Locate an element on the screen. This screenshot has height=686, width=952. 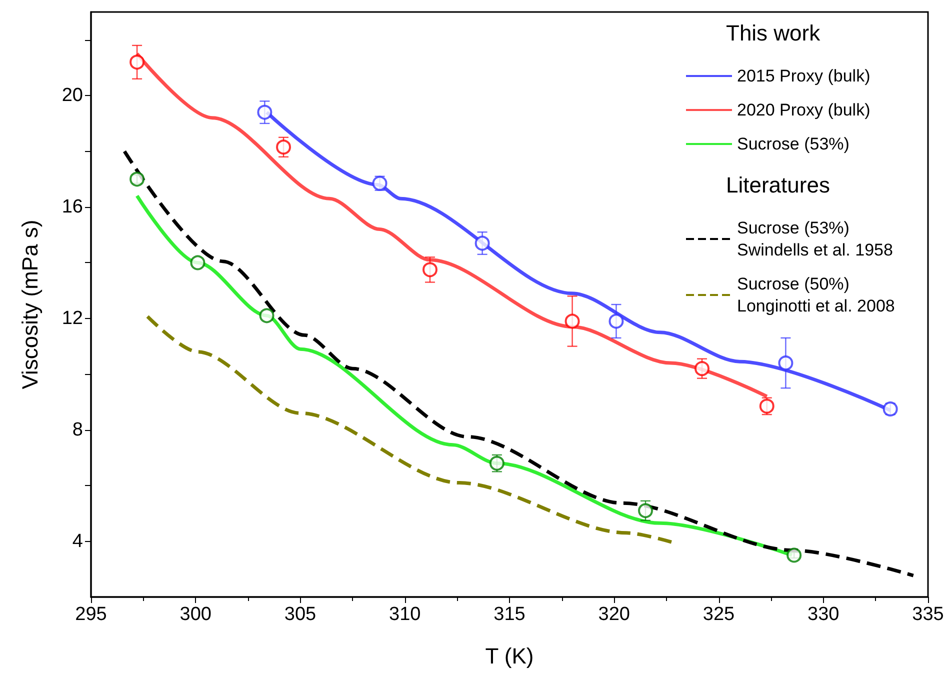
y-tick-label: 20 is located at coordinates (72, 95).